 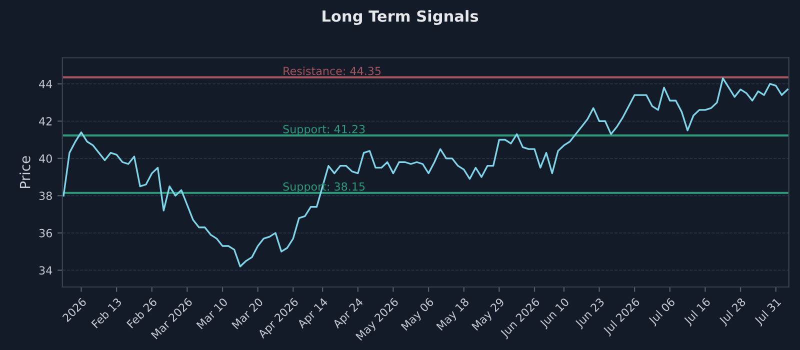 I want to click on x-tick-label: Mar 20, so click(x=247, y=313).